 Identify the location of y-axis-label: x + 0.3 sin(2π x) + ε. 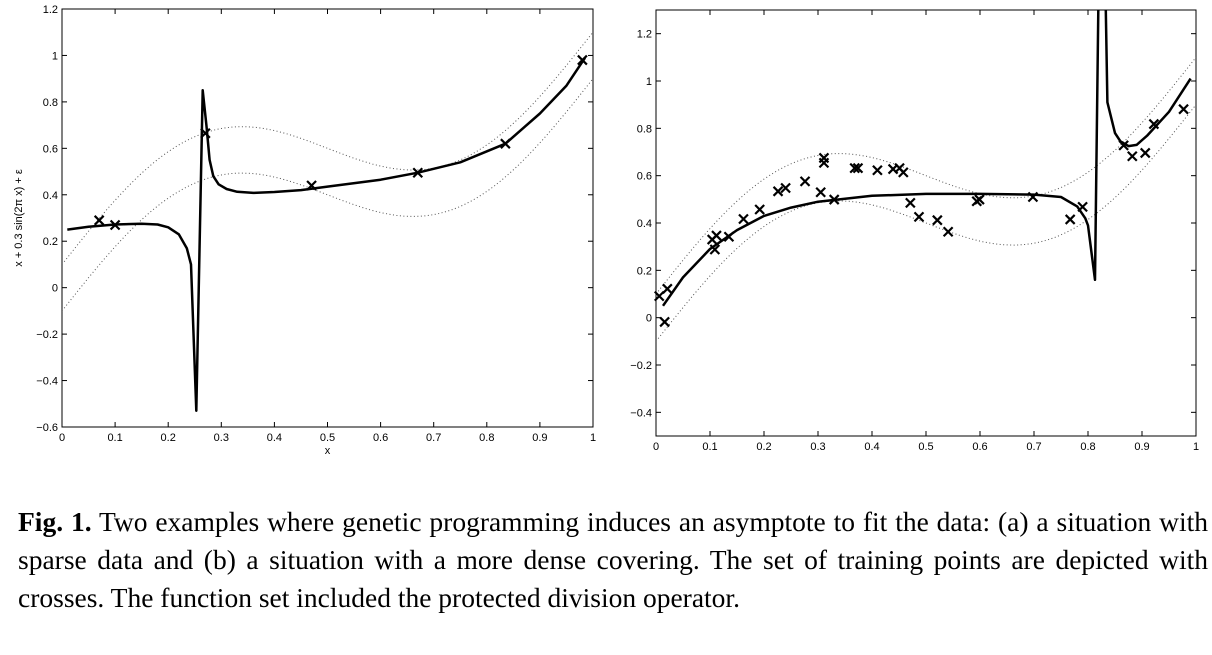
(19, 218).